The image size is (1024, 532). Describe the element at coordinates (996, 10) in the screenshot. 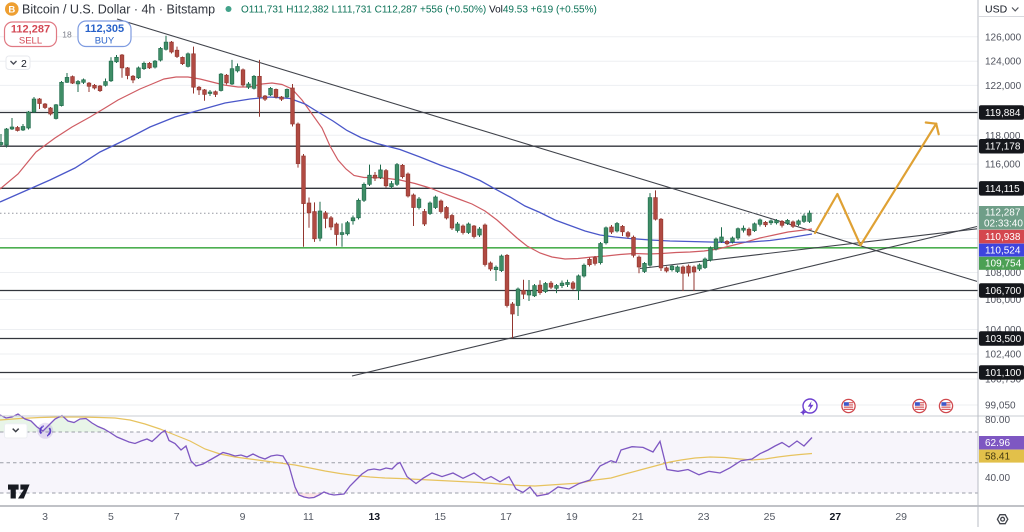

I see `svg-text: USD` at that location.